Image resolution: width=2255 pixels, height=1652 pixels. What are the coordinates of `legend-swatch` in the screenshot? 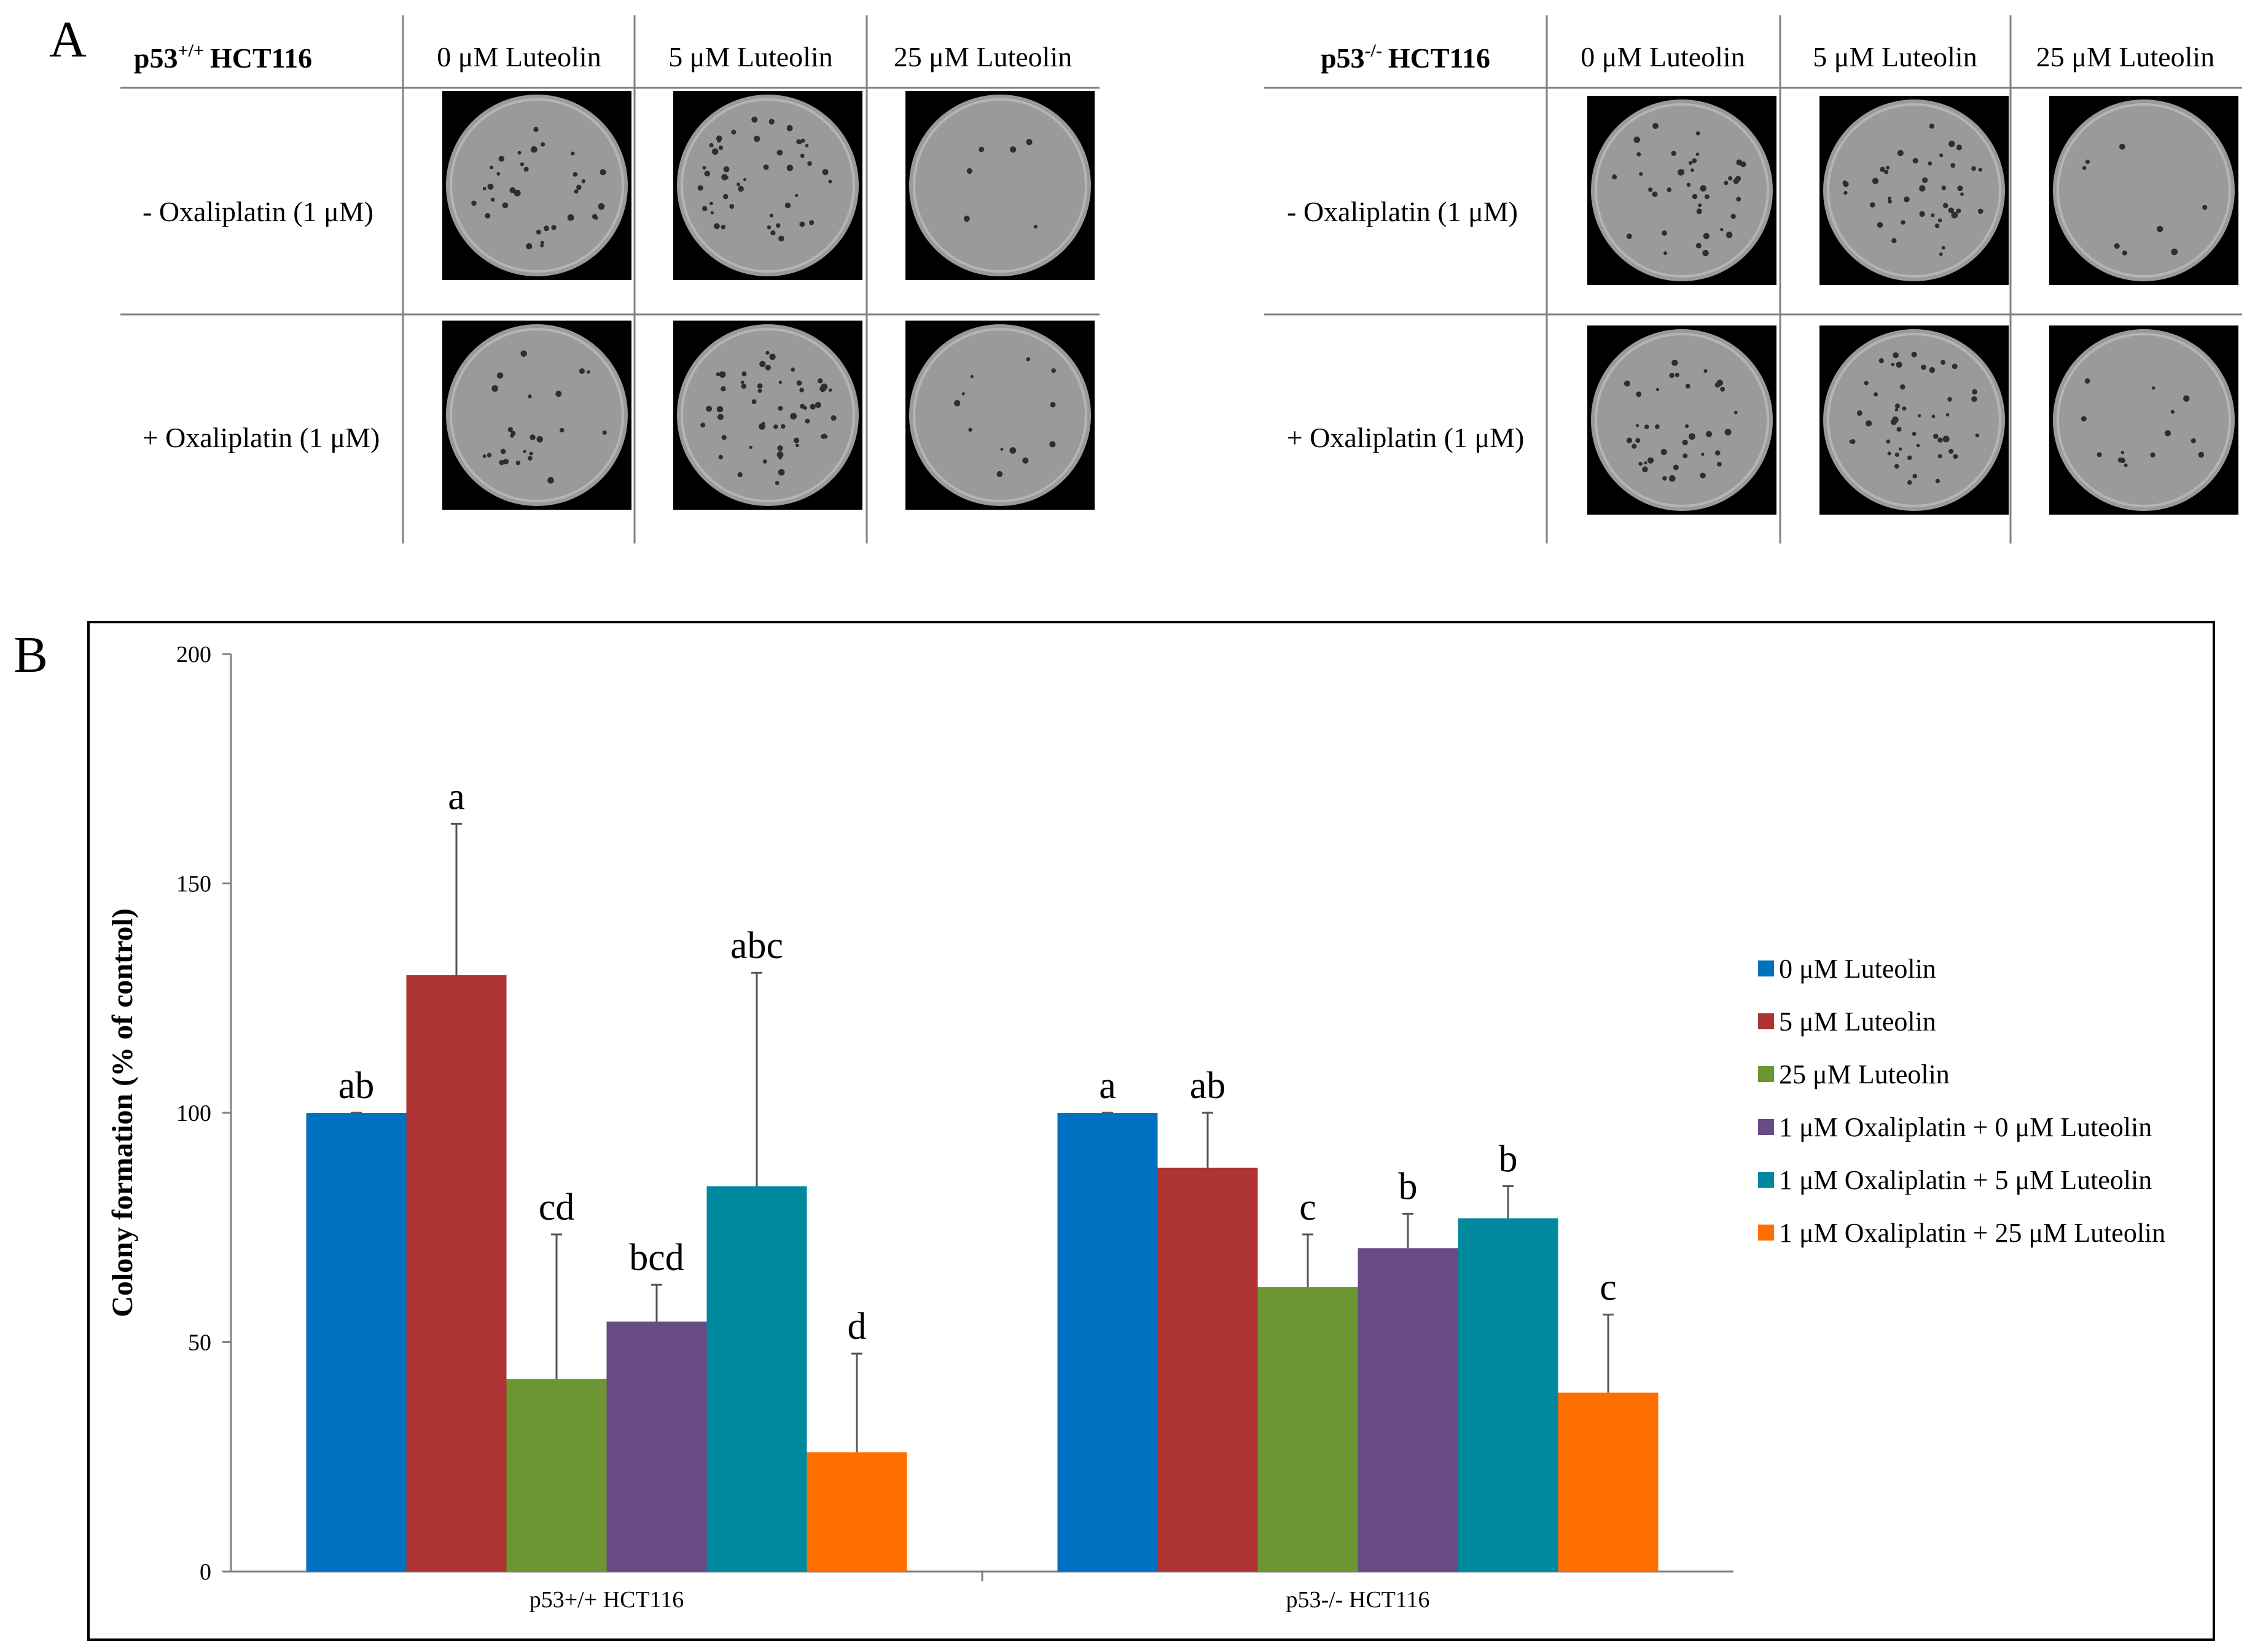 It's located at (1766, 1233).